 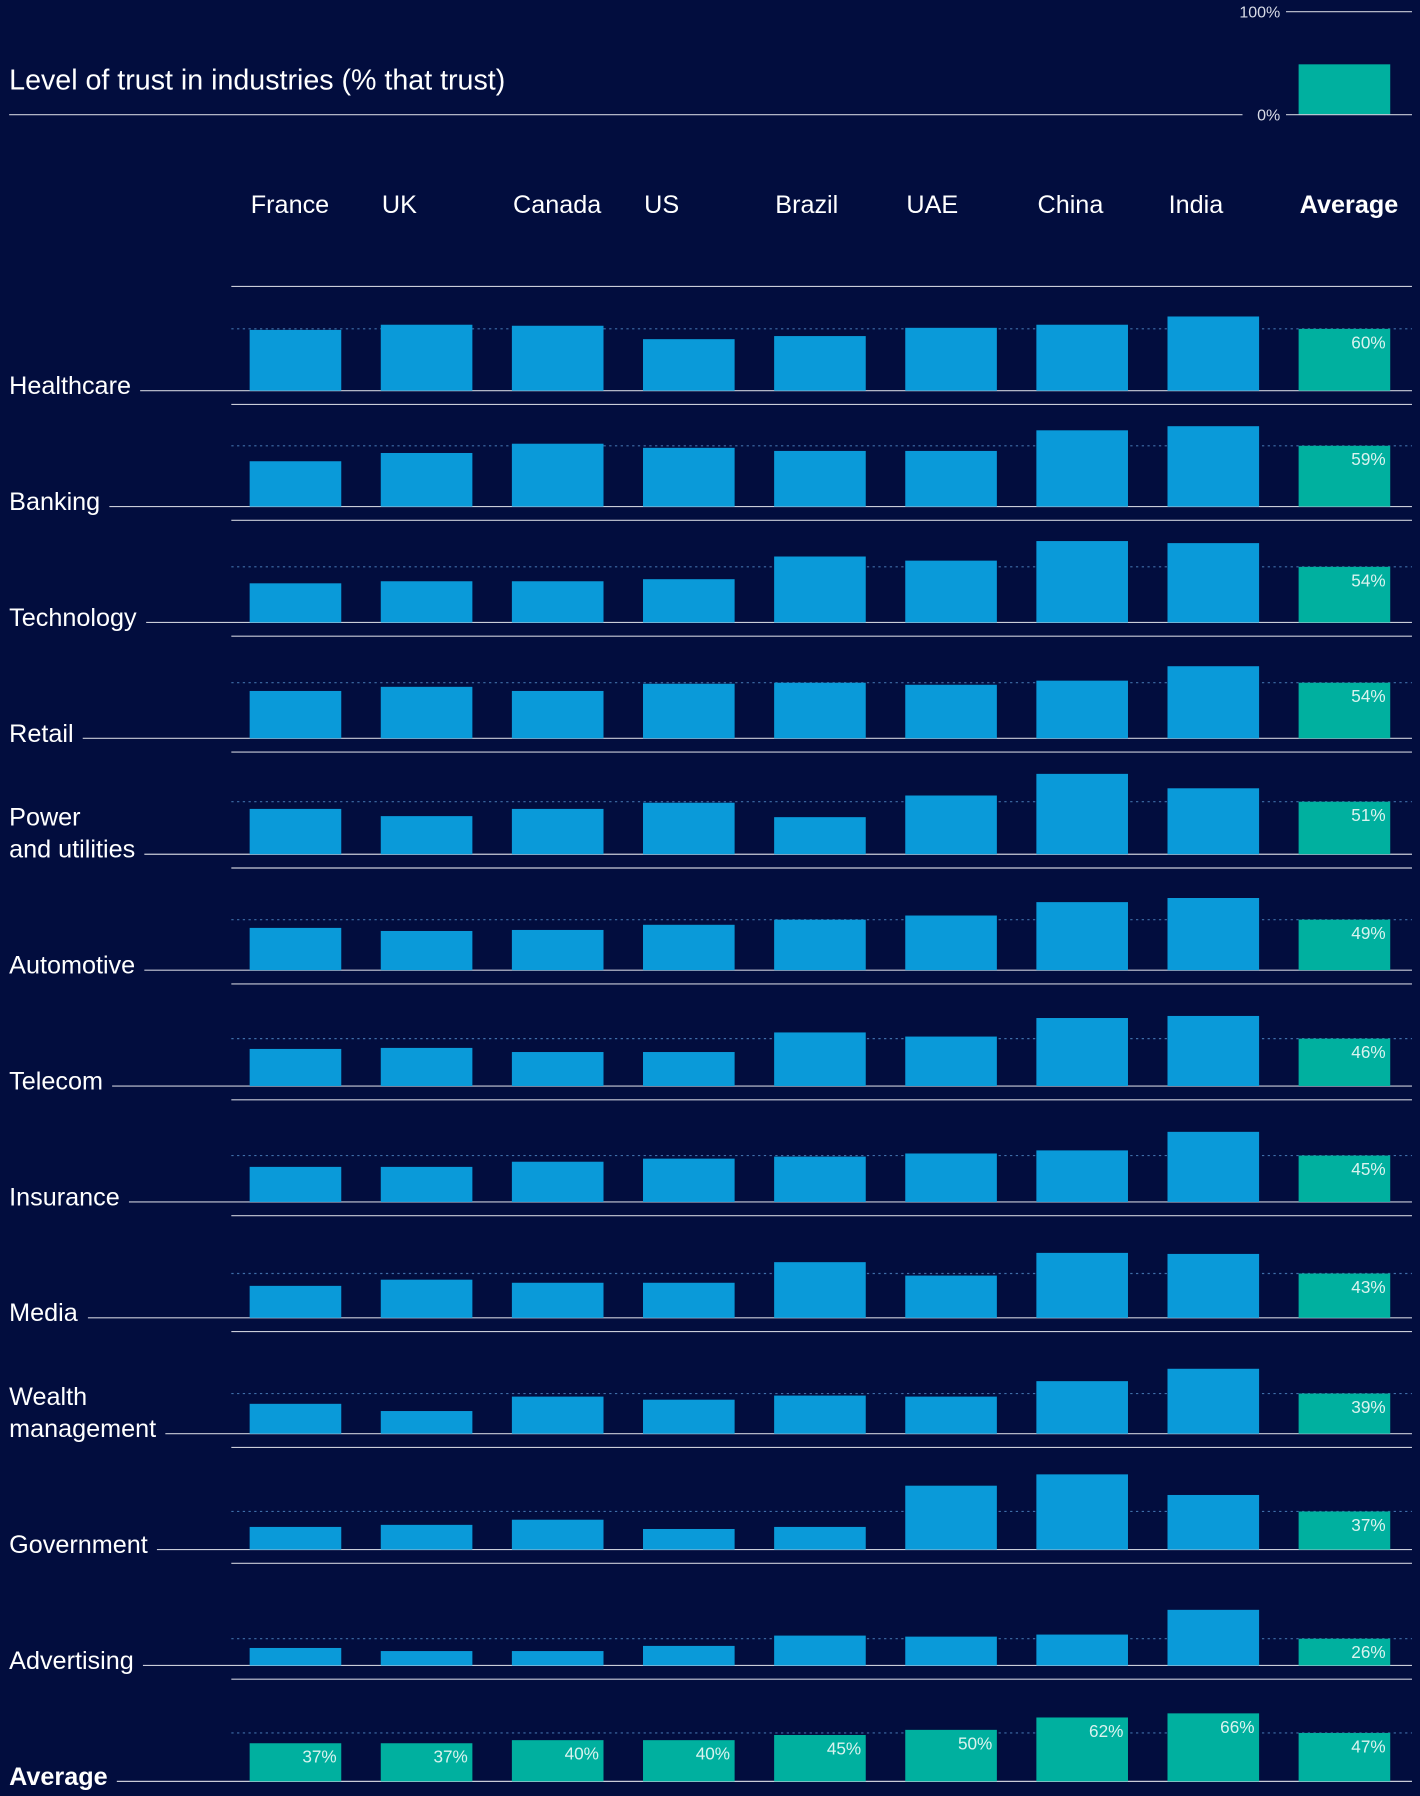 I want to click on column-label: US, so click(x=661, y=205).